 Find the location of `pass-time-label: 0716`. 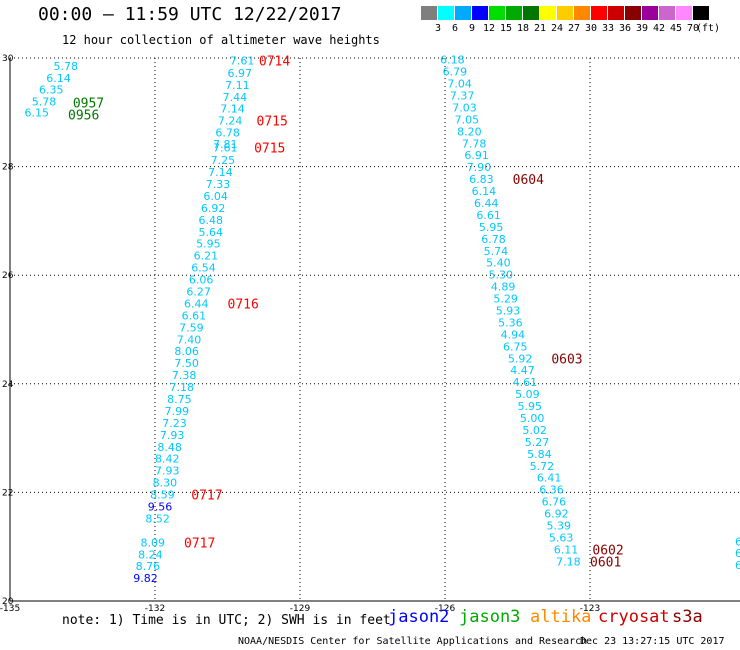

pass-time-label: 0716 is located at coordinates (243, 304).